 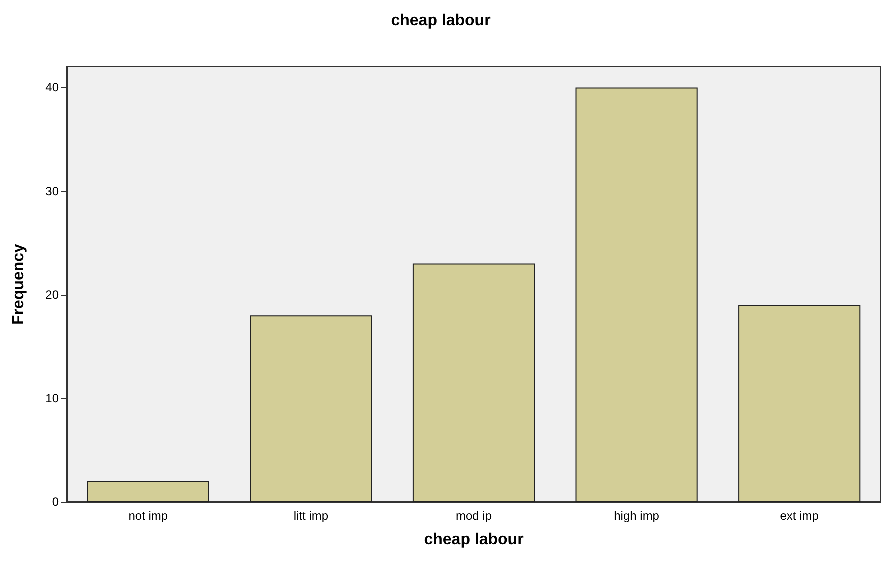 I want to click on x-tick-label: ext imp, so click(x=800, y=516).